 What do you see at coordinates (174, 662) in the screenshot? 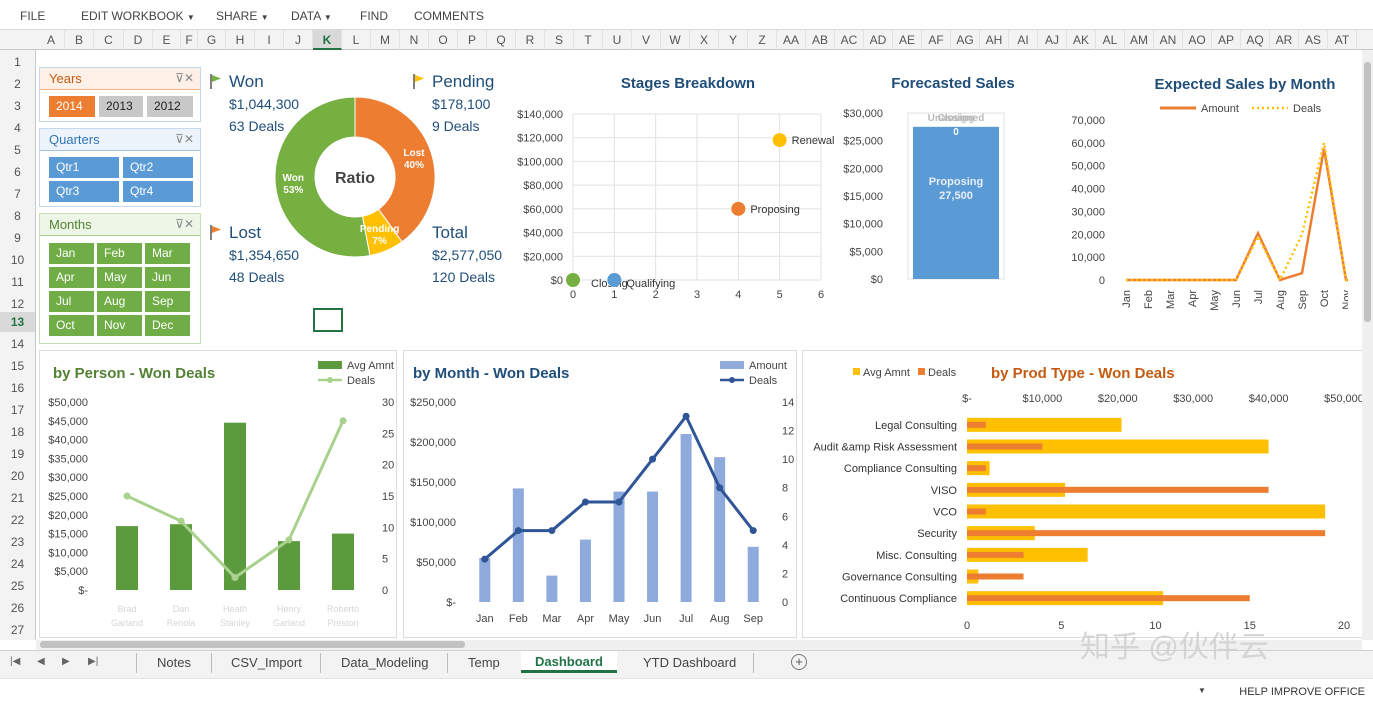
I see `tab-notes: Notes` at bounding box center [174, 662].